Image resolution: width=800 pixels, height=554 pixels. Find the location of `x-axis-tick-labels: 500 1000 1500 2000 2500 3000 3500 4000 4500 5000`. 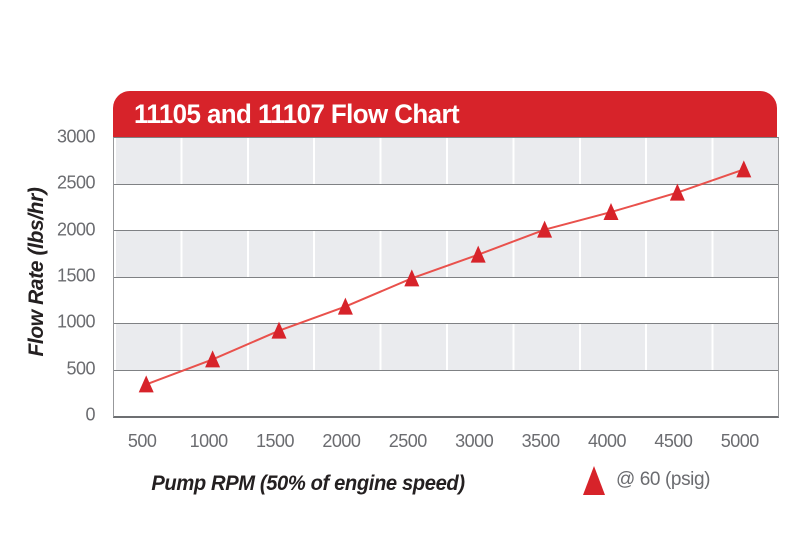

x-axis-tick-labels: 500 1000 1500 2000 2500 3000 3500 4000 4500 5000 is located at coordinates (445, 442).